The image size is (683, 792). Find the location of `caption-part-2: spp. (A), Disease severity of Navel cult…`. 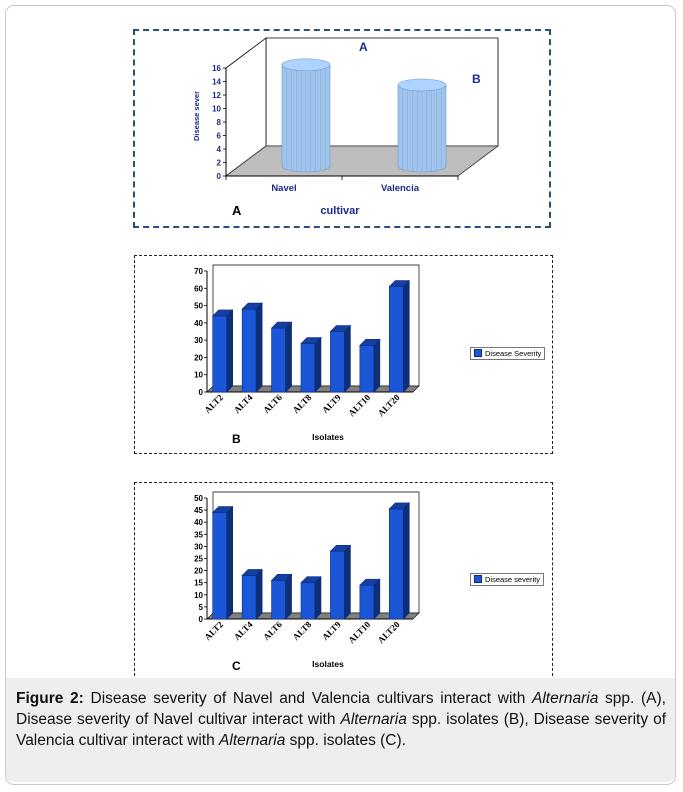

caption-part-2: spp. (A), Disease severity of Navel cult… is located at coordinates (341, 709).